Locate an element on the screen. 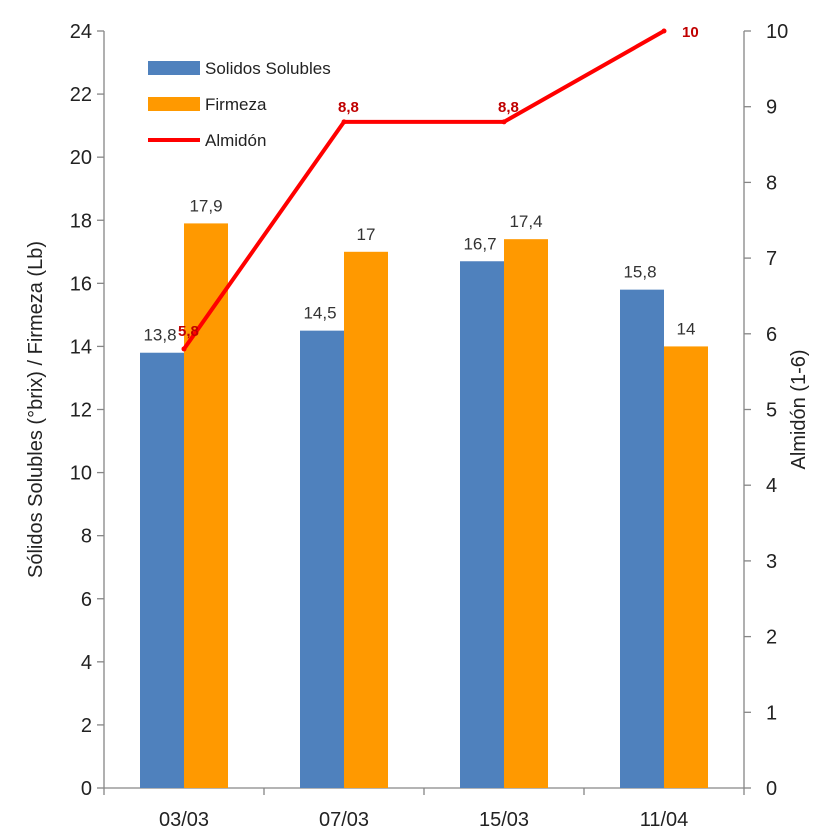 Image resolution: width=814 pixels, height=835 pixels. line-data-label: 10 is located at coordinates (690, 32).